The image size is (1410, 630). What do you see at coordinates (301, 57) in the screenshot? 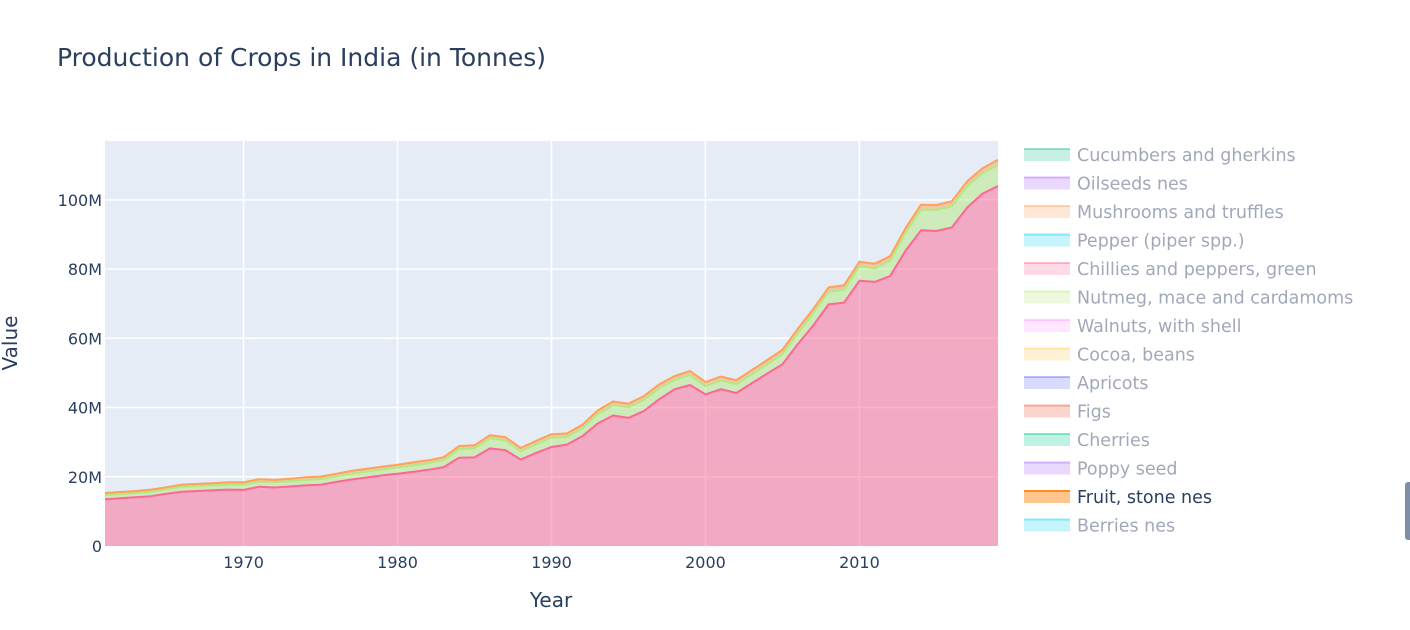
I see `chart-title: Production of Crops in India (in Tonnes)` at bounding box center [301, 57].